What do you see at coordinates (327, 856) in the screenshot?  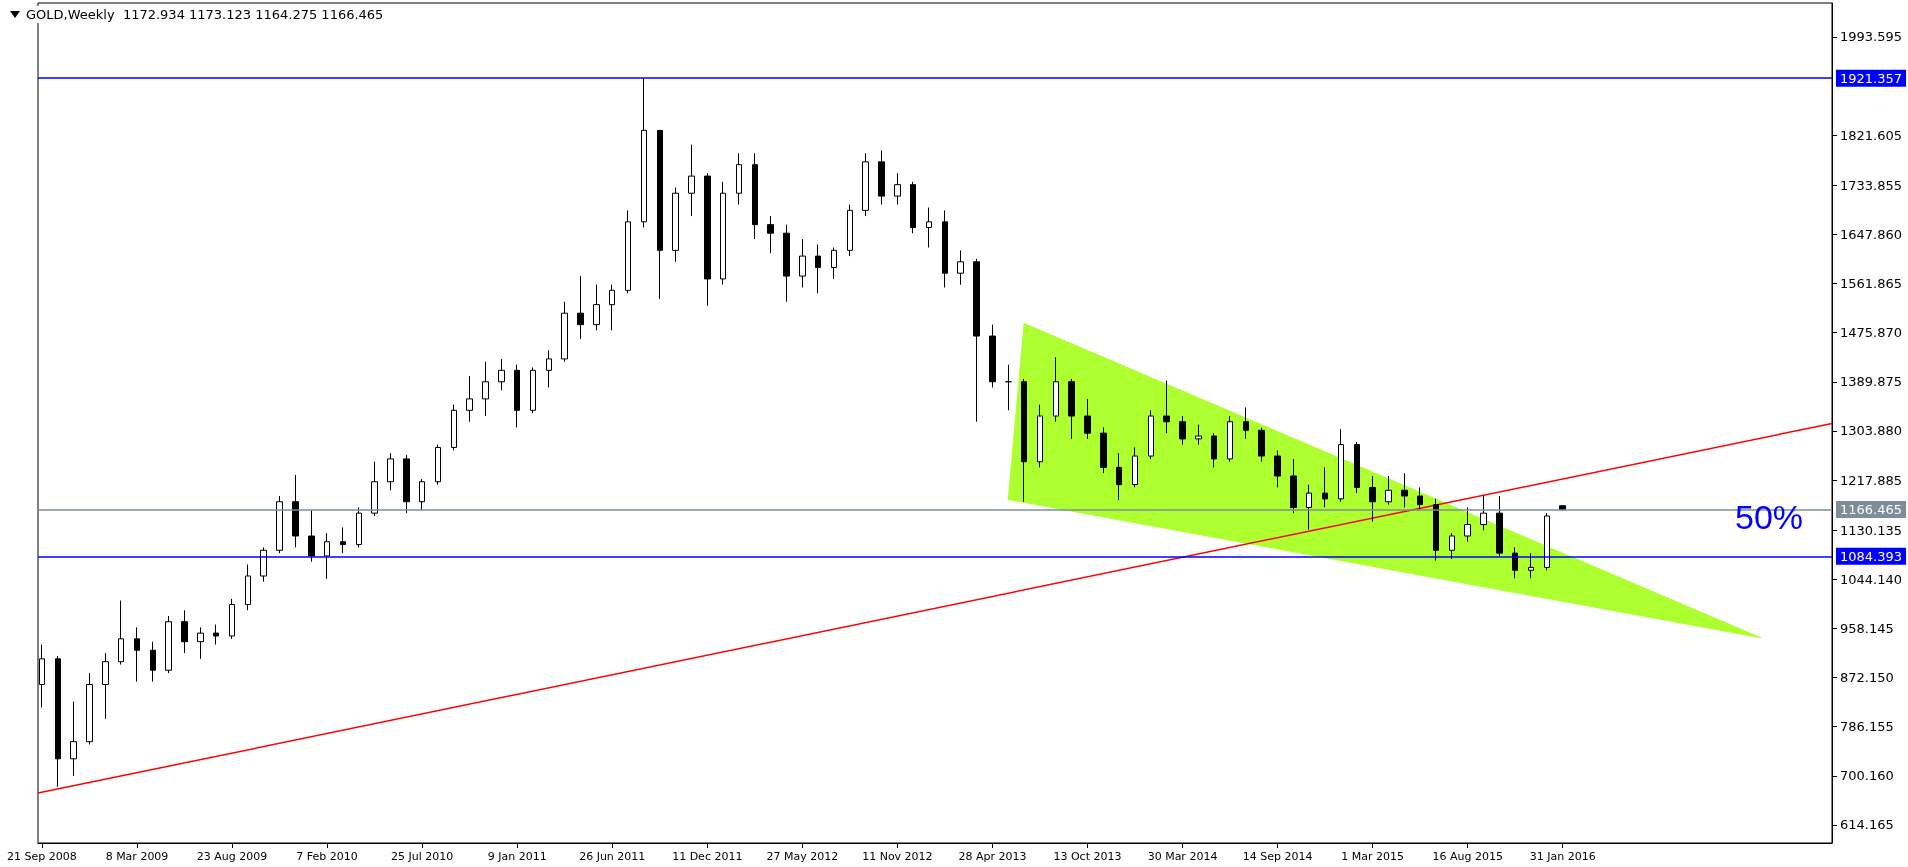 I see `x-tick-label: 7 Feb 2010` at bounding box center [327, 856].